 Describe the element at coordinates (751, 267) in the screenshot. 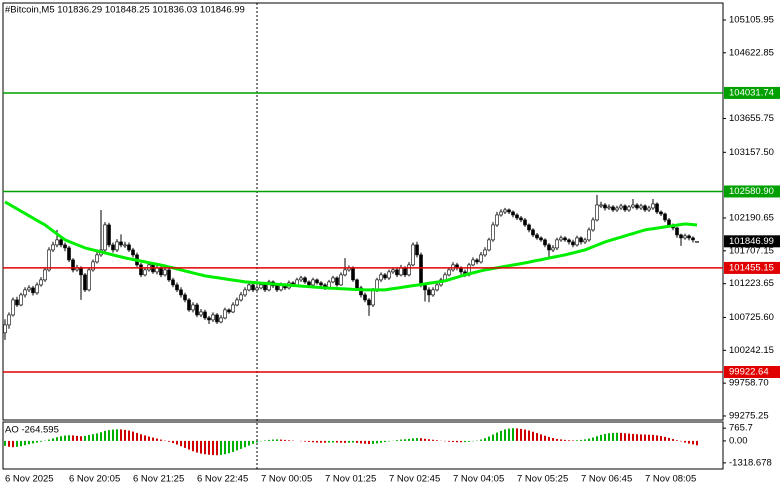

I see `level-label: 101455.15` at that location.